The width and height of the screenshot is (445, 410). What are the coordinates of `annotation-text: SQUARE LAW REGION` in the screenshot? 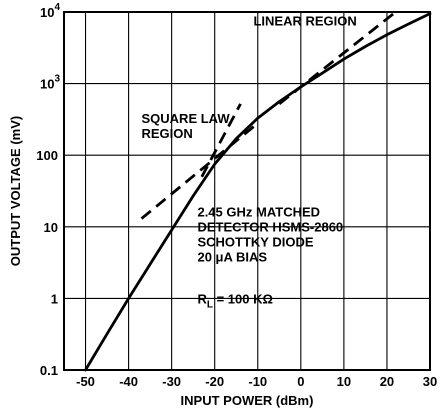 It's located at (186, 126).